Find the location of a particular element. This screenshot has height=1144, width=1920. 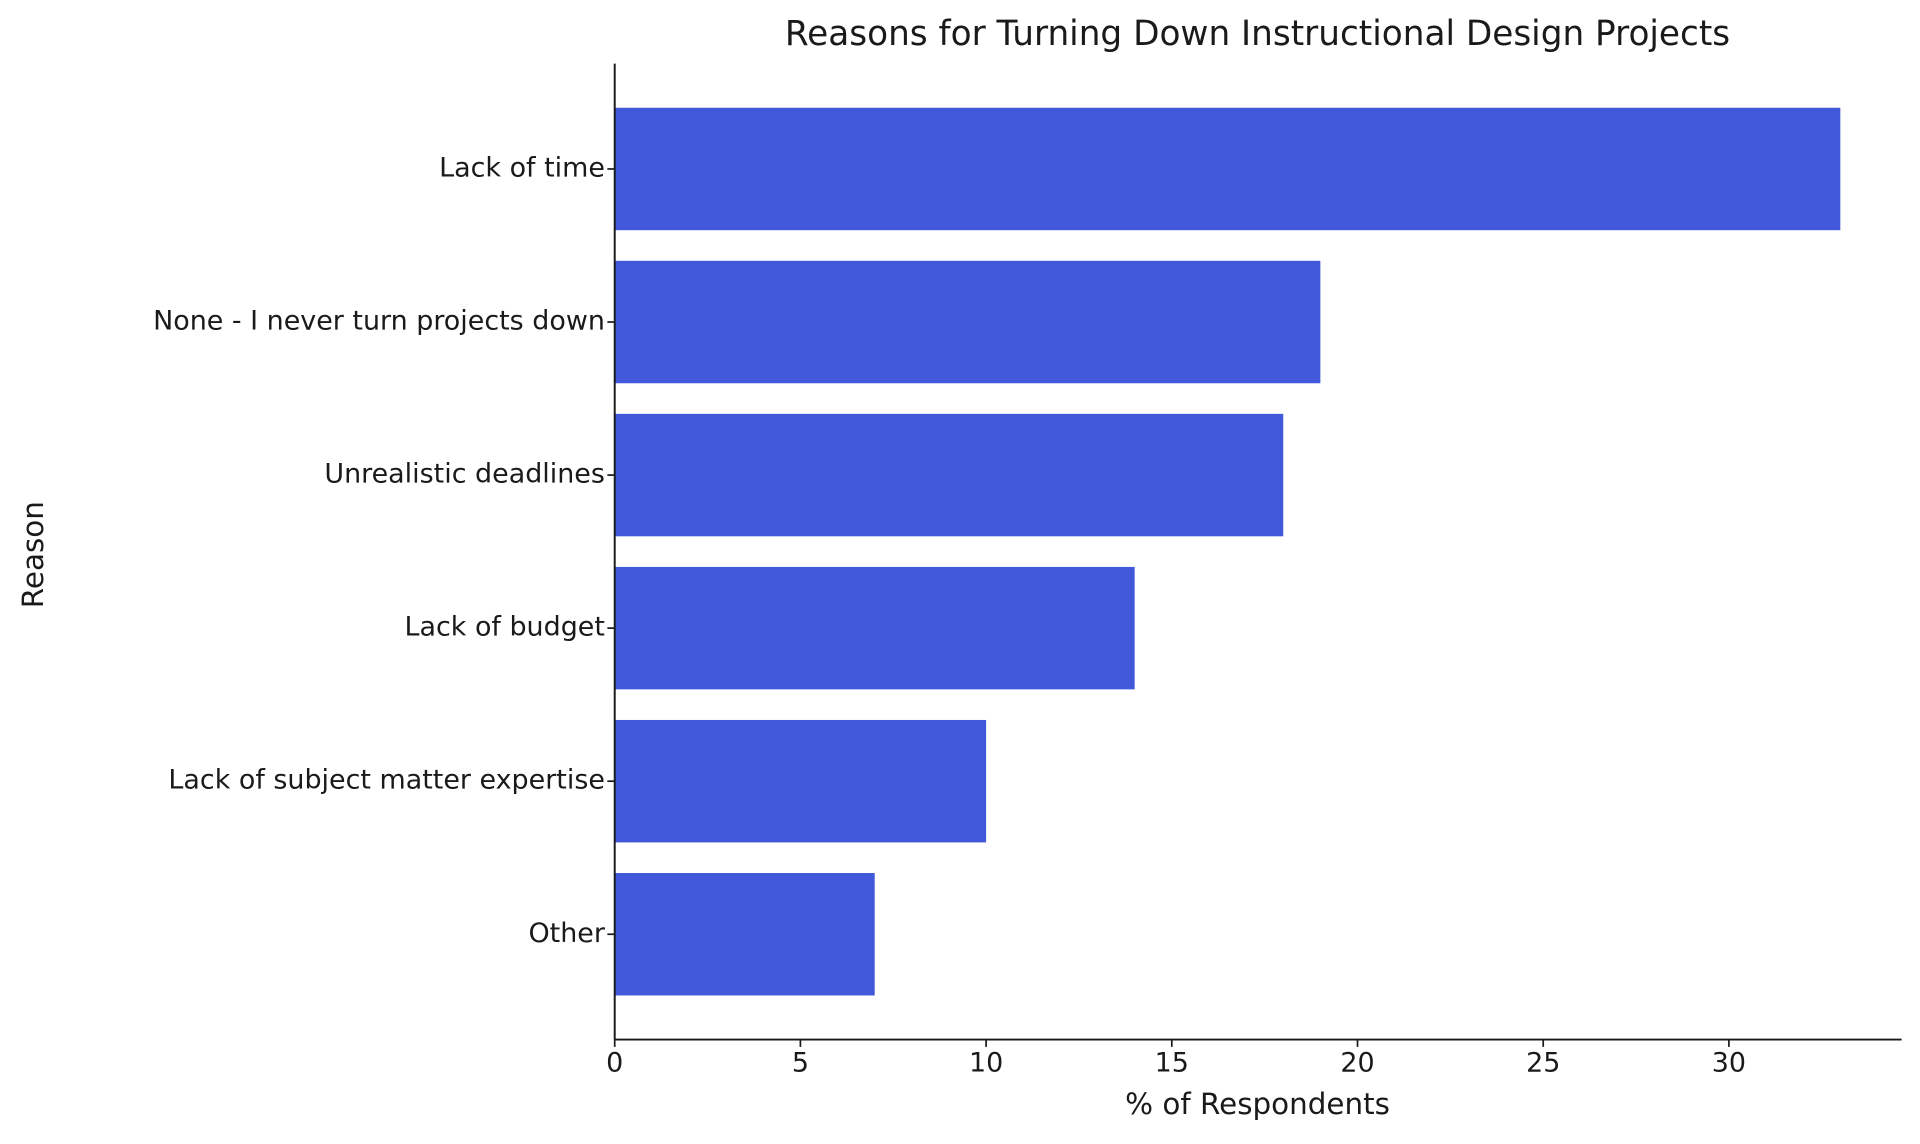

y-tick-label: Lack of time is located at coordinates (522, 167).